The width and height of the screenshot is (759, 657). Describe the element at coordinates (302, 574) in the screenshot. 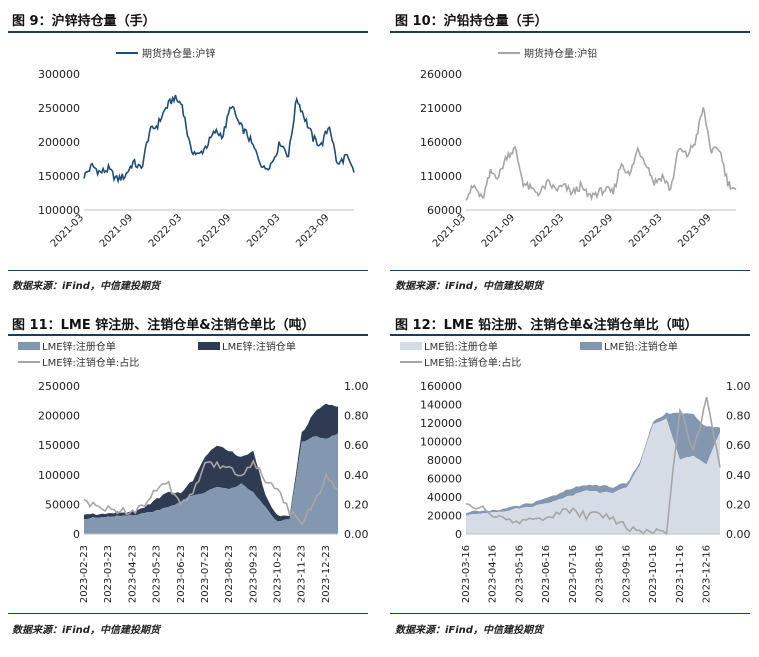

I see `x-tick-label: 2023-11-23` at that location.